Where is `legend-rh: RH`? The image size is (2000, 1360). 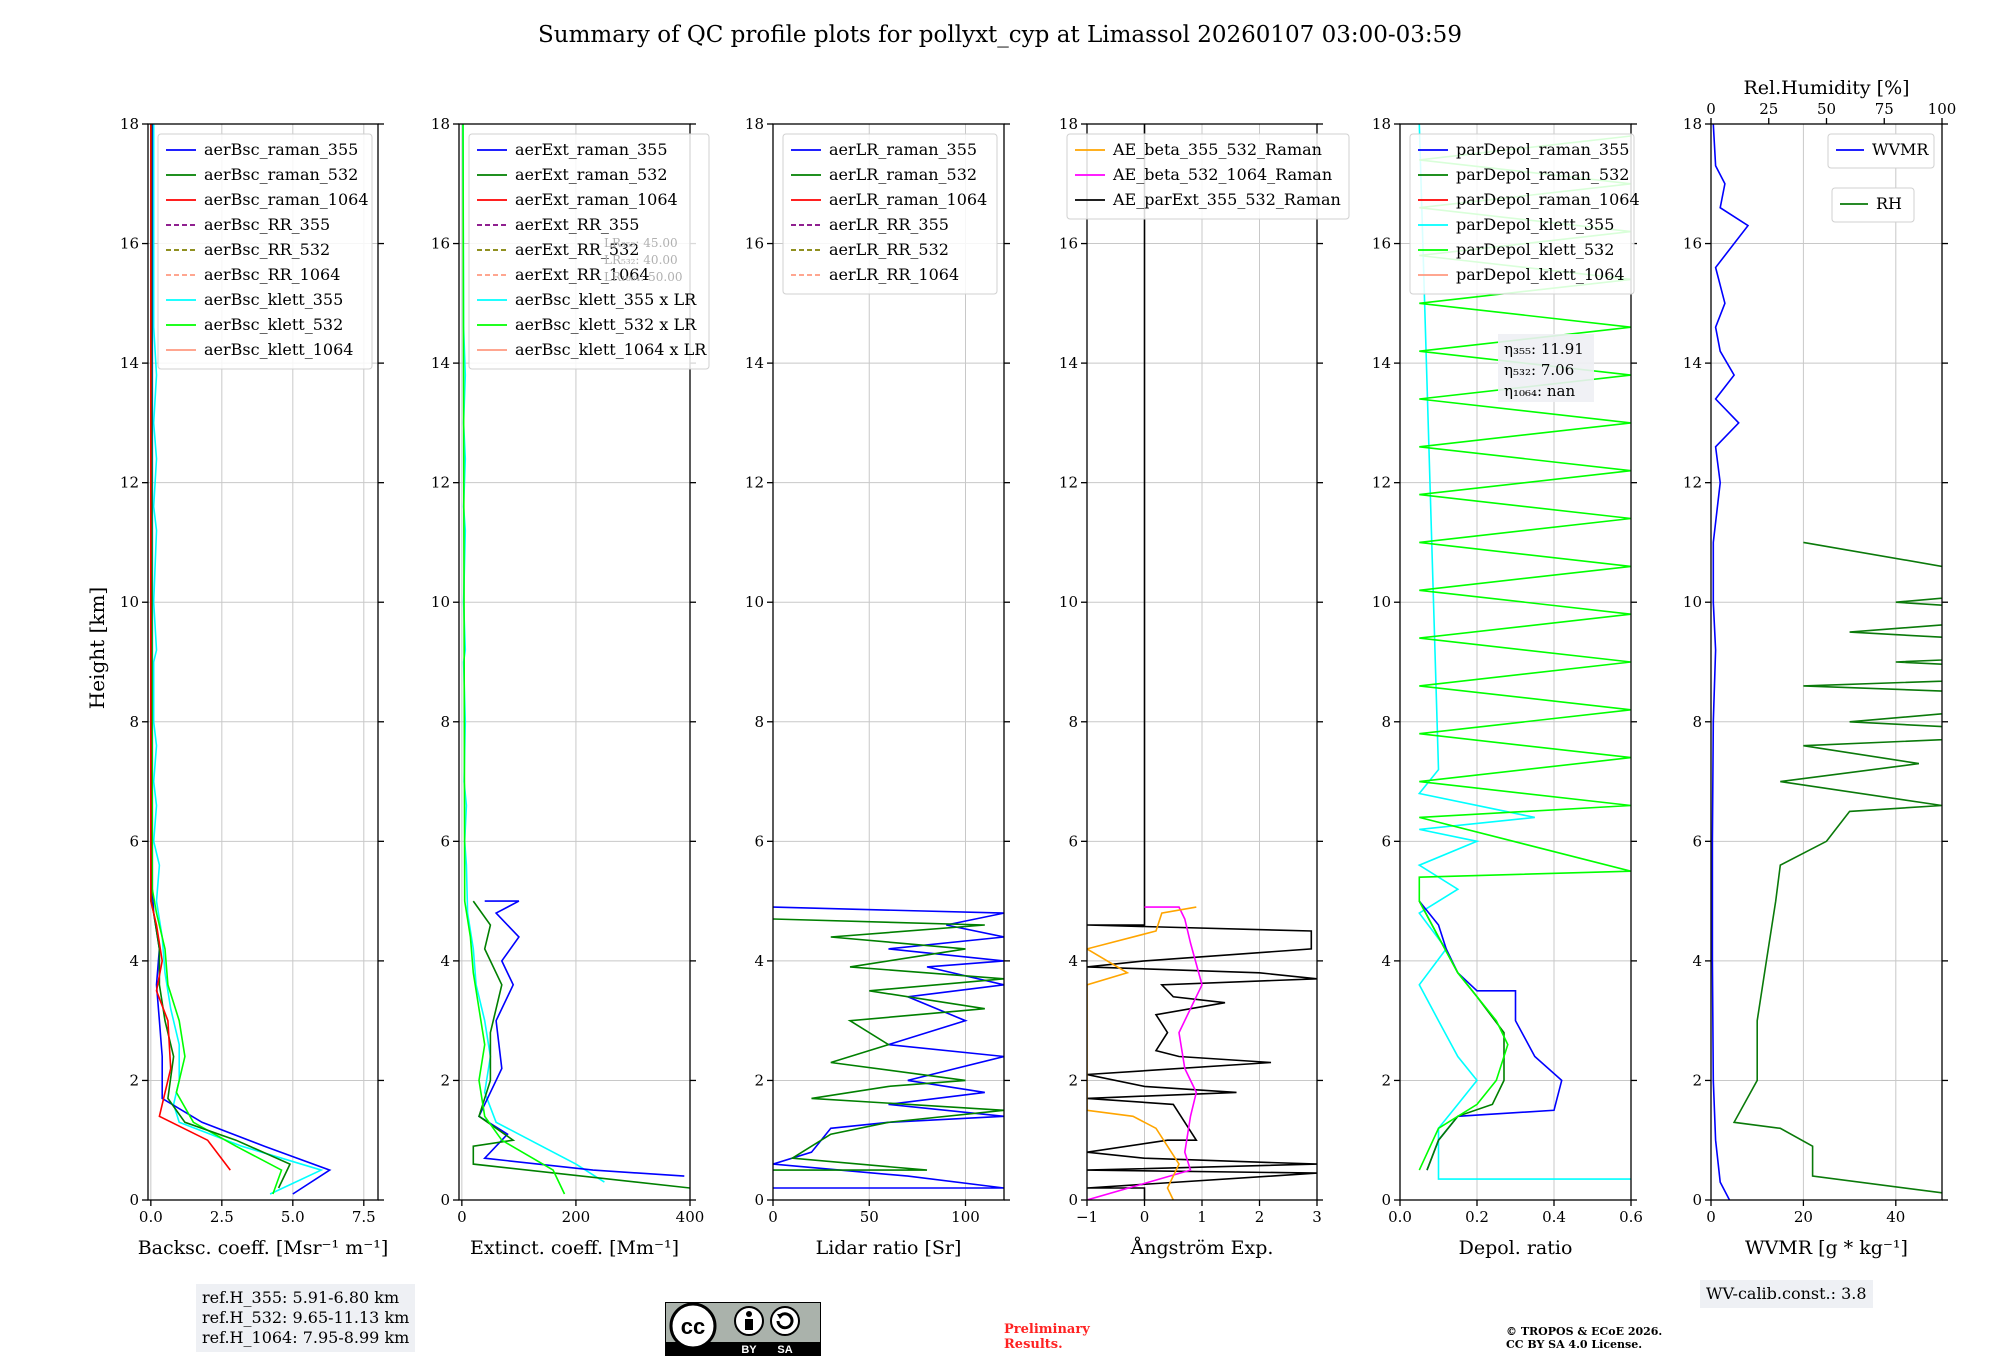 legend-rh: RH is located at coordinates (1873, 205).